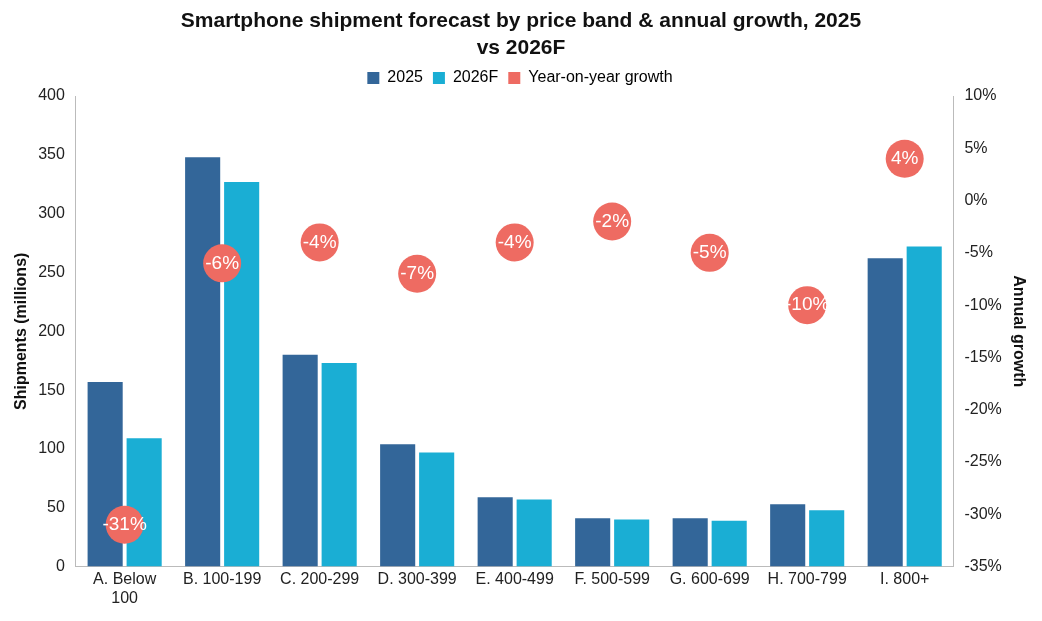 The height and width of the screenshot is (621, 1042). Describe the element at coordinates (612, 220) in the screenshot. I see `data-label: -2%` at that location.